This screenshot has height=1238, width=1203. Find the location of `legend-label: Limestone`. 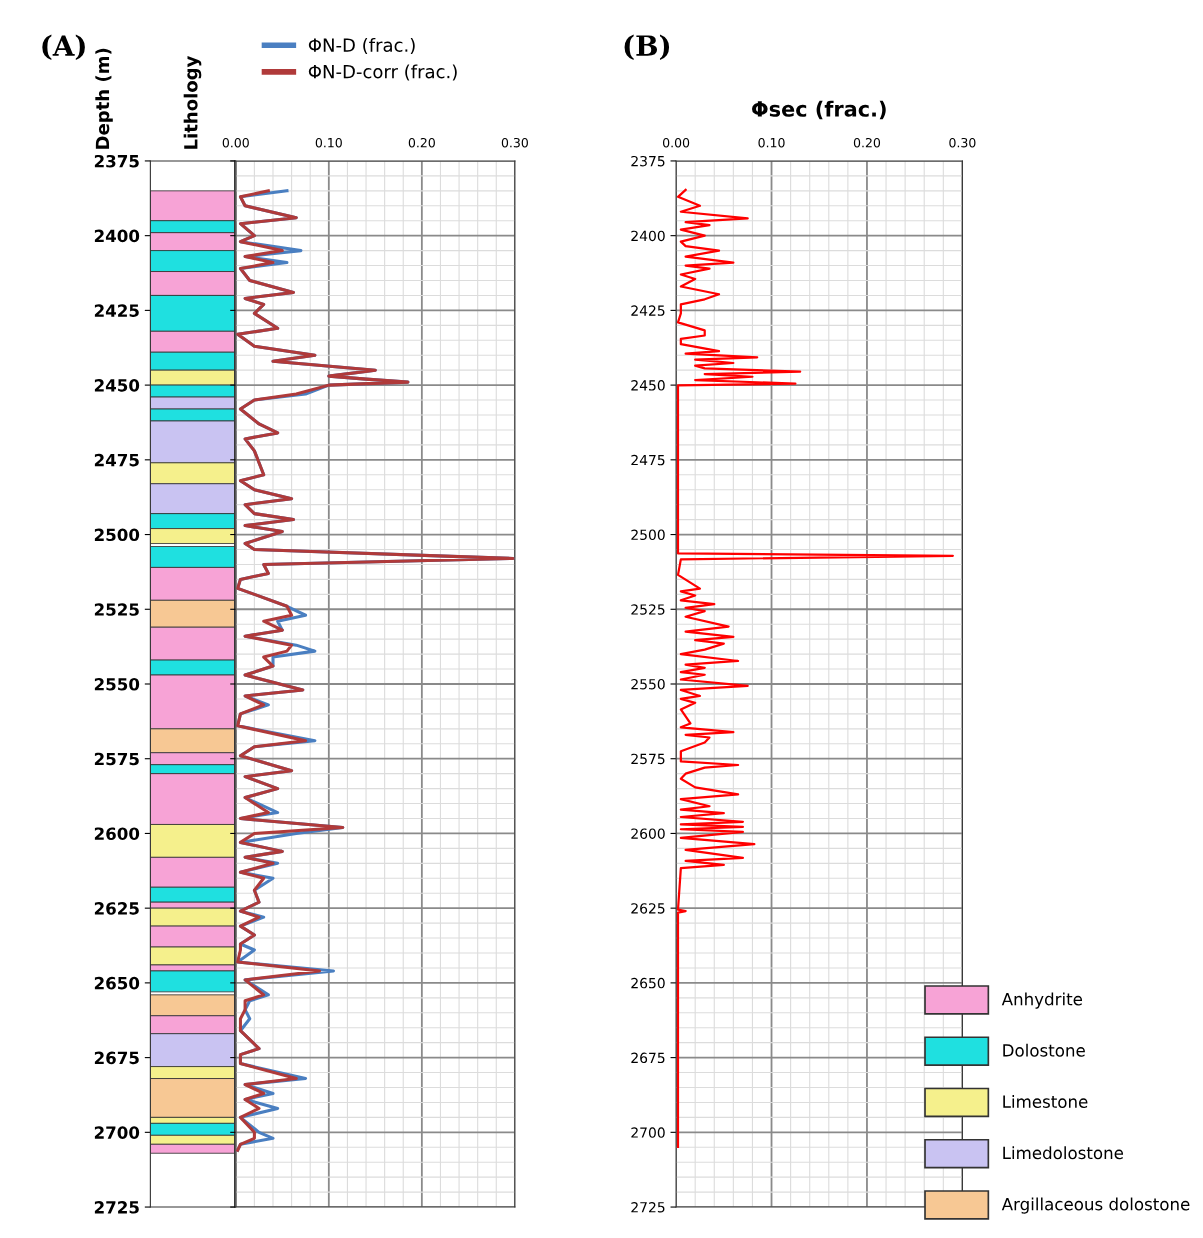

legend-label: Limestone is located at coordinates (1045, 1101).